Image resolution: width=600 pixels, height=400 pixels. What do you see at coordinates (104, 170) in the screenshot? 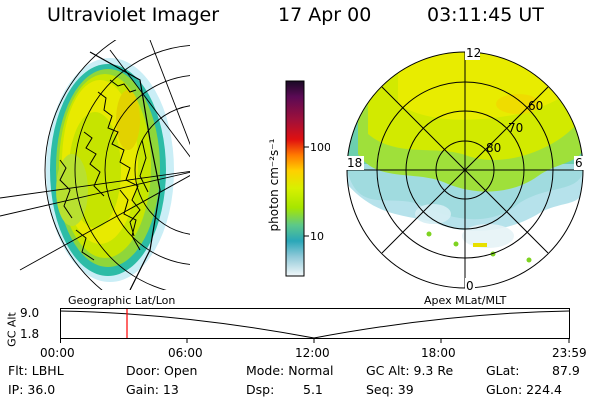
I see `coastline-overlay` at bounding box center [104, 170].